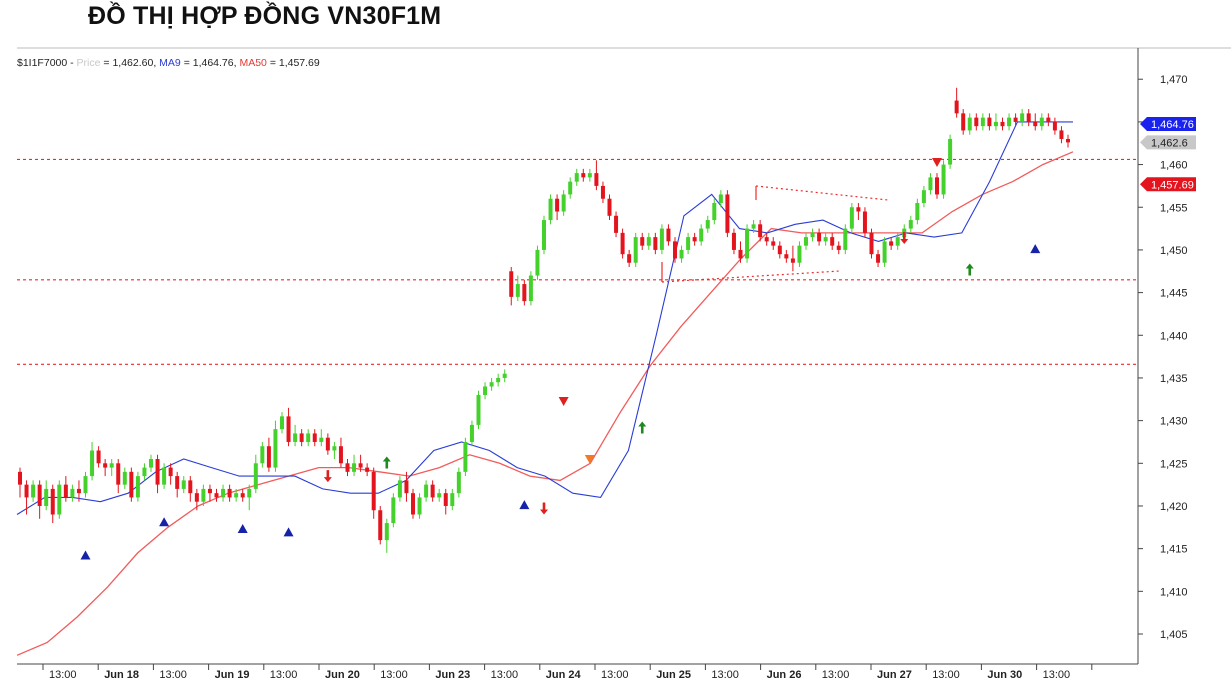 This screenshot has width=1231, height=679. What do you see at coordinates (775, 234) in the screenshot?
I see `trendlines` at bounding box center [775, 234].